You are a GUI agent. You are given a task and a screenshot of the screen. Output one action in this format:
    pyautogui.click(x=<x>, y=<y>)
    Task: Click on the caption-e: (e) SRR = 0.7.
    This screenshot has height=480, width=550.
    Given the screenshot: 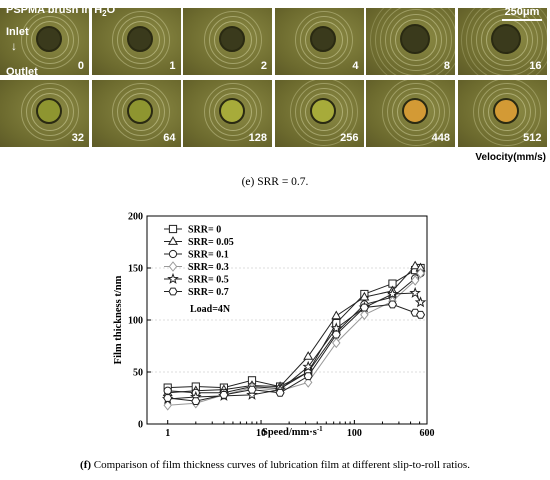 What is the action you would take?
    pyautogui.click(x=275, y=182)
    